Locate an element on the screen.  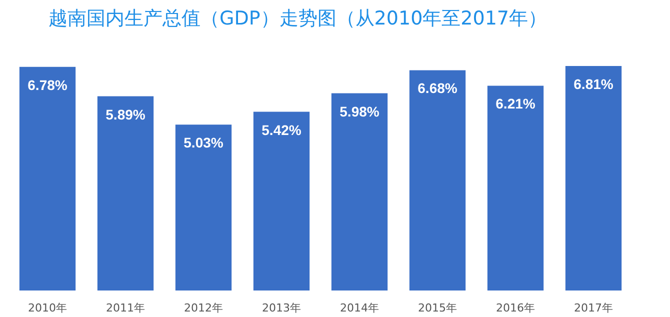
x-tick-label: 2017年 is located at coordinates (594, 308).